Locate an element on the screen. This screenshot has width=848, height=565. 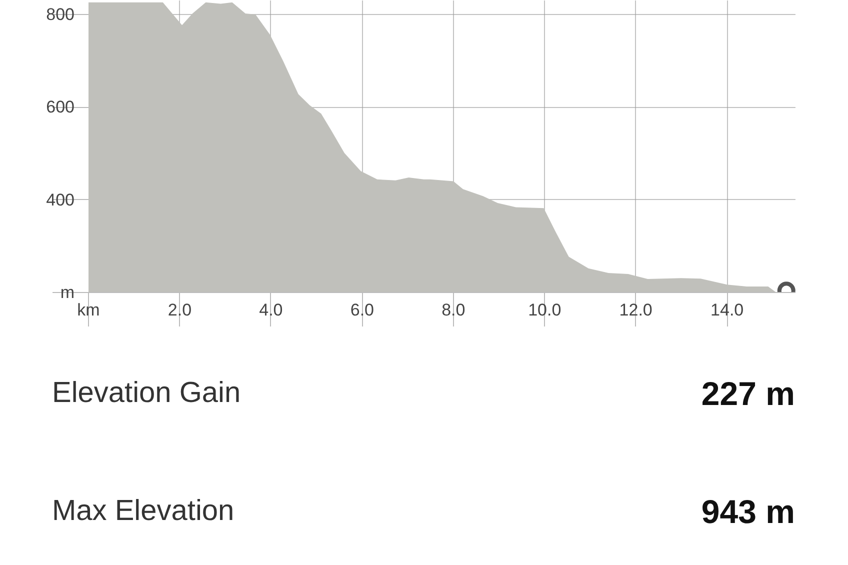
y-tick-label: 800 is located at coordinates (60, 14).